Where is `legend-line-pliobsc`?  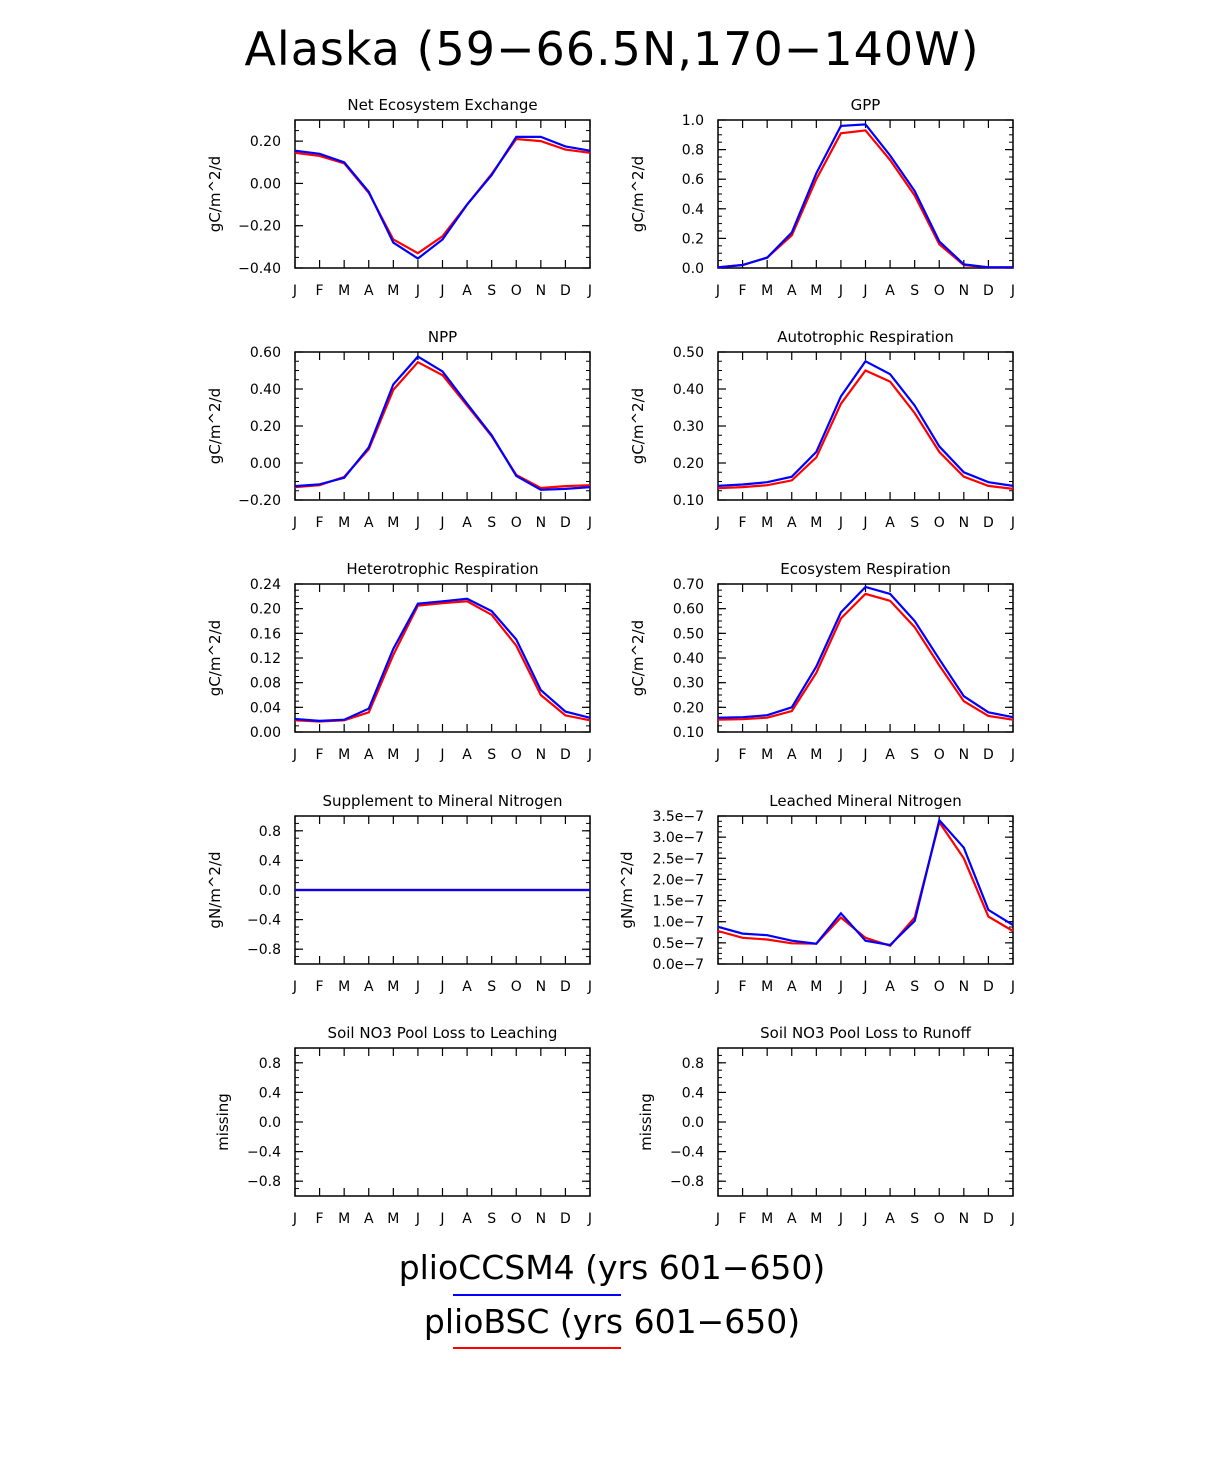 legend-line-pliobsc is located at coordinates (537, 1348).